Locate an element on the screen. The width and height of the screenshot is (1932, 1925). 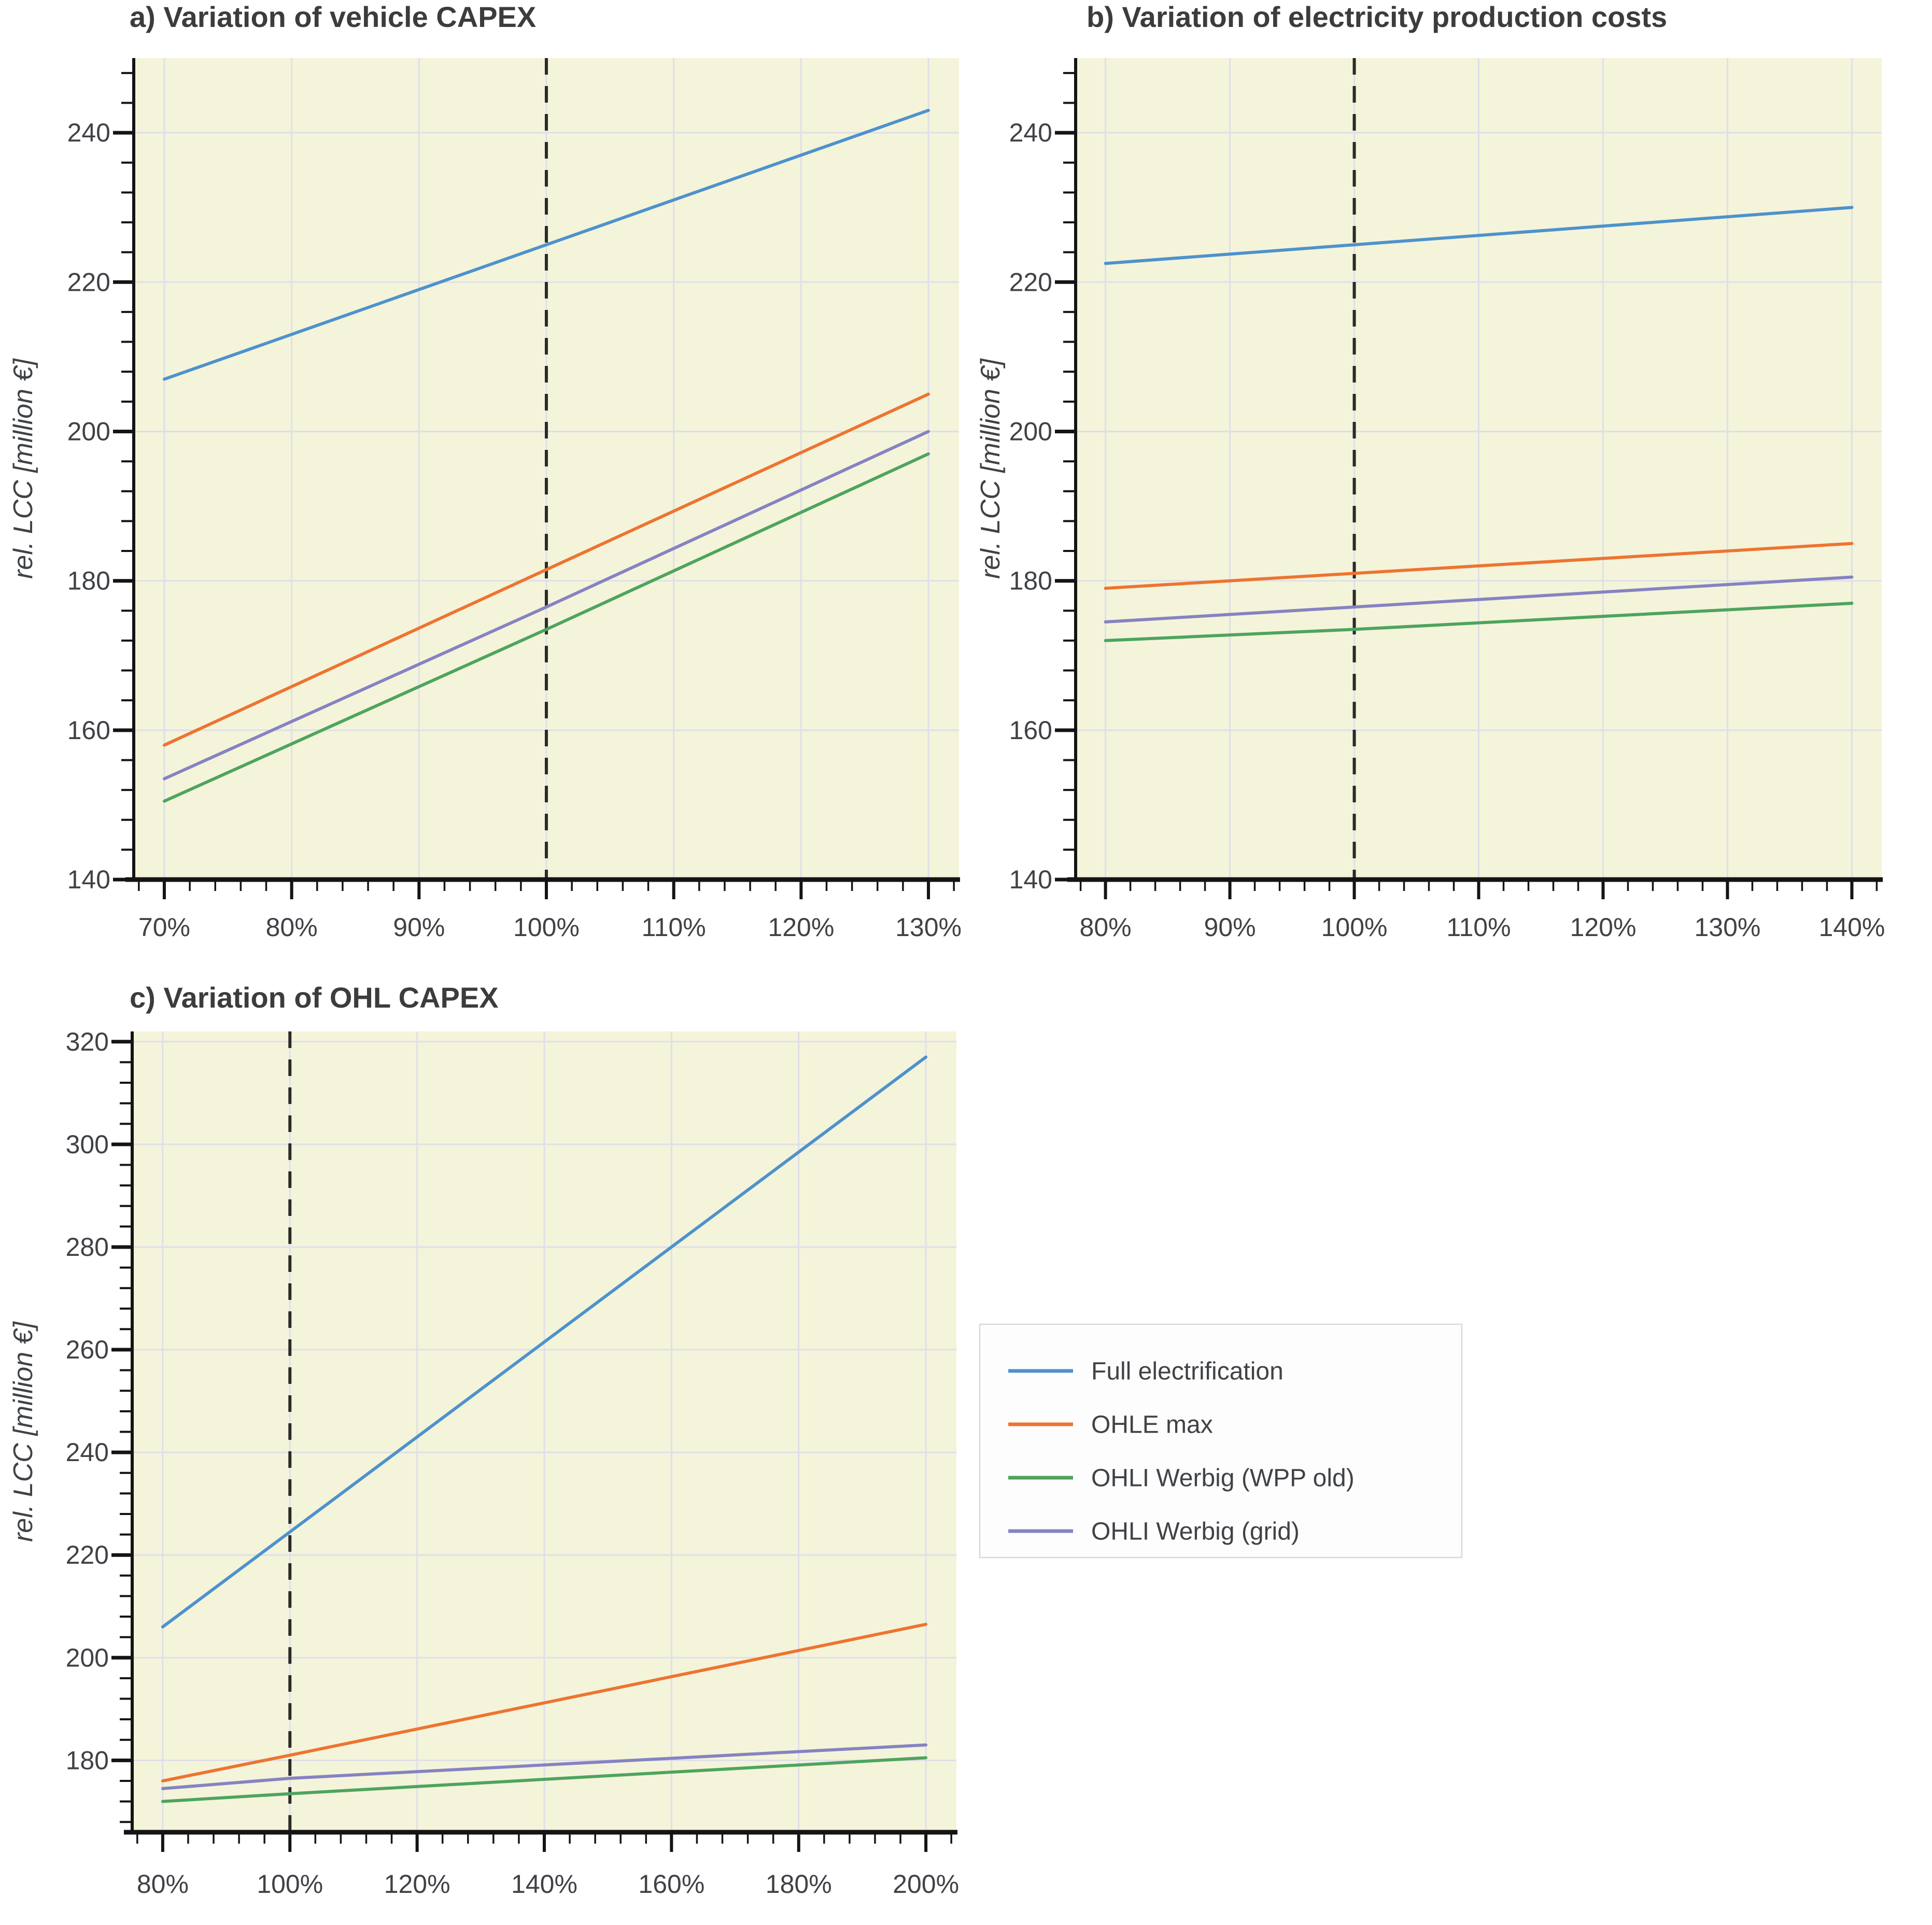
legend-label: OHLI Werbig (WPP old) is located at coordinates (1223, 1478).